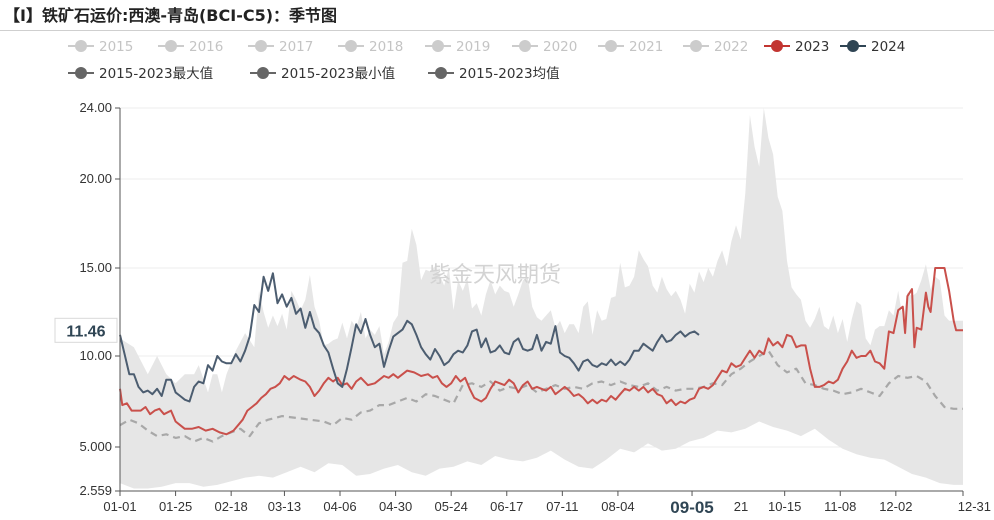 Image resolution: width=994 pixels, height=520 pixels. I want to click on y-tick-label: 15.00, so click(95, 267).